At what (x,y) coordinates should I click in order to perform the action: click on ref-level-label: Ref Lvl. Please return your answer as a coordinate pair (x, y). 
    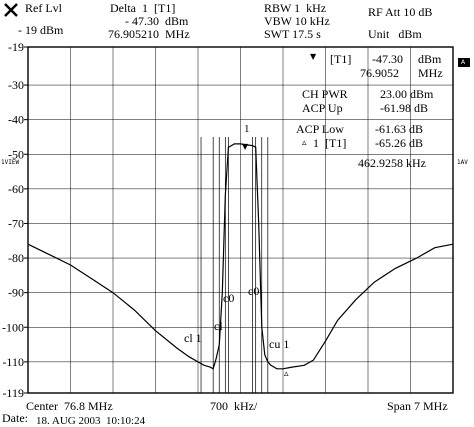
    Looking at the image, I should click on (43, 8).